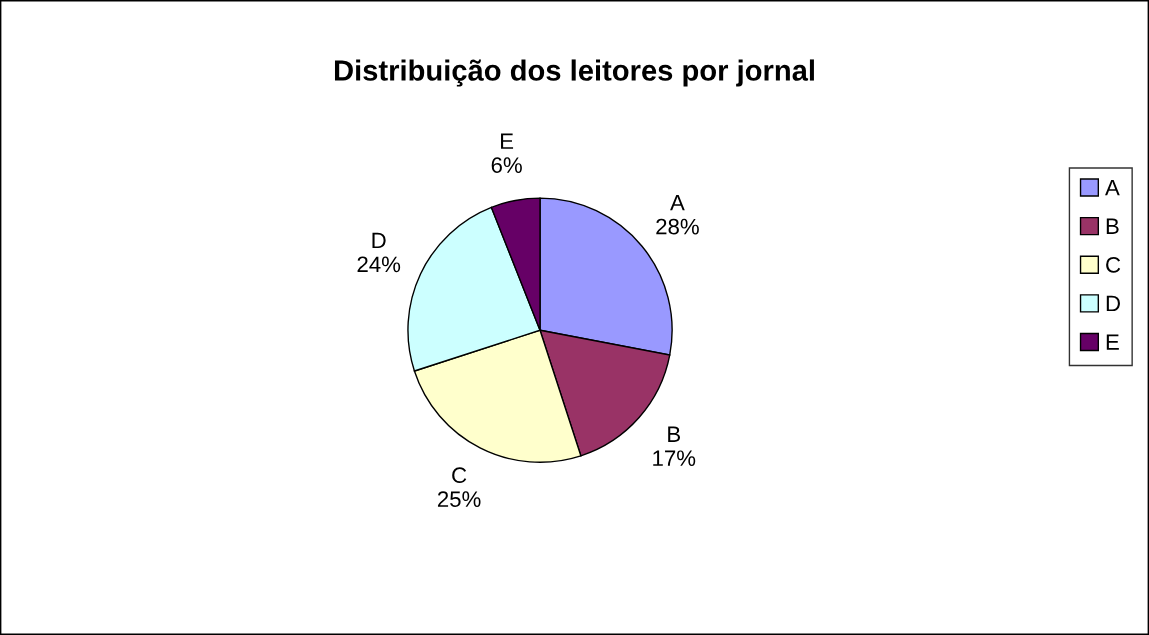 The height and width of the screenshot is (635, 1149). What do you see at coordinates (379, 264) in the screenshot?
I see `data-label: 24%` at bounding box center [379, 264].